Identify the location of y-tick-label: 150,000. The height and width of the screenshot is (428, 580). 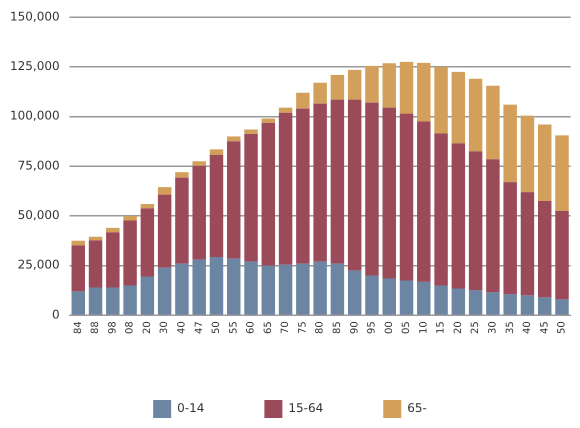
(35, 16).